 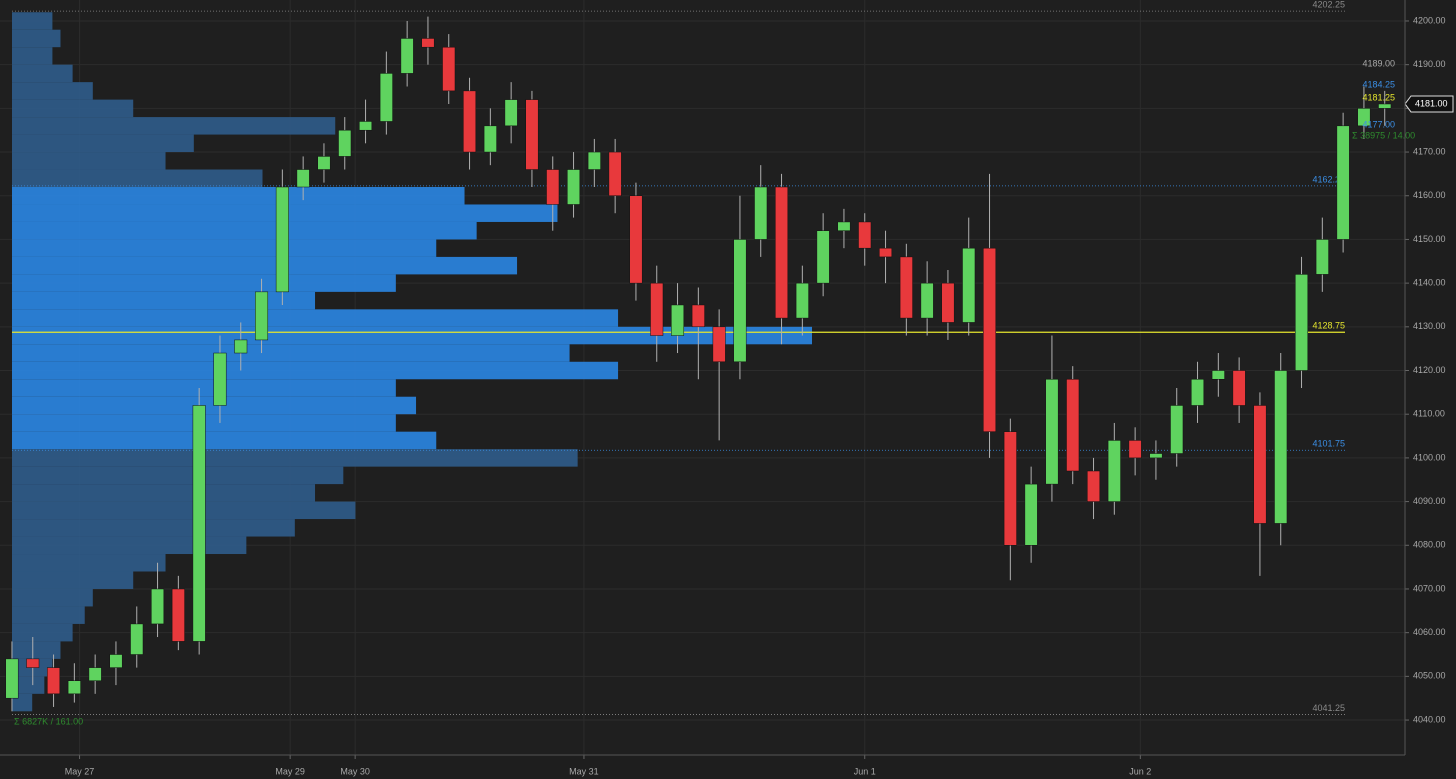 What do you see at coordinates (1429, 457) in the screenshot?
I see `y-tick-label: 4100.00` at bounding box center [1429, 457].